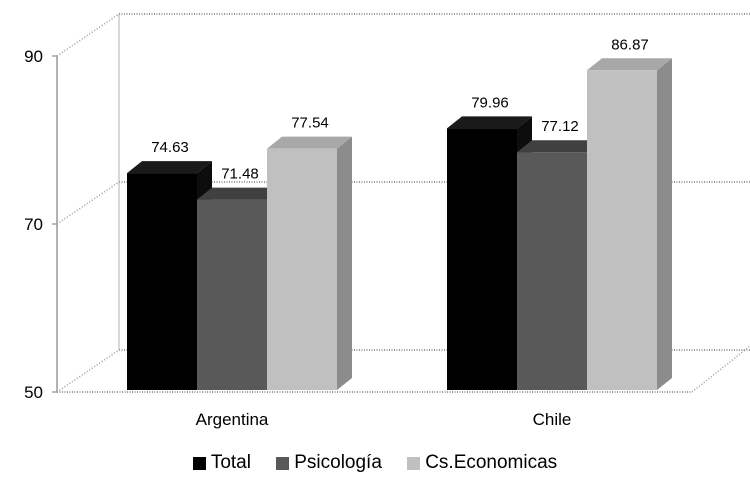 The width and height of the screenshot is (750, 491). I want to click on data-label: 71.48, so click(240, 174).